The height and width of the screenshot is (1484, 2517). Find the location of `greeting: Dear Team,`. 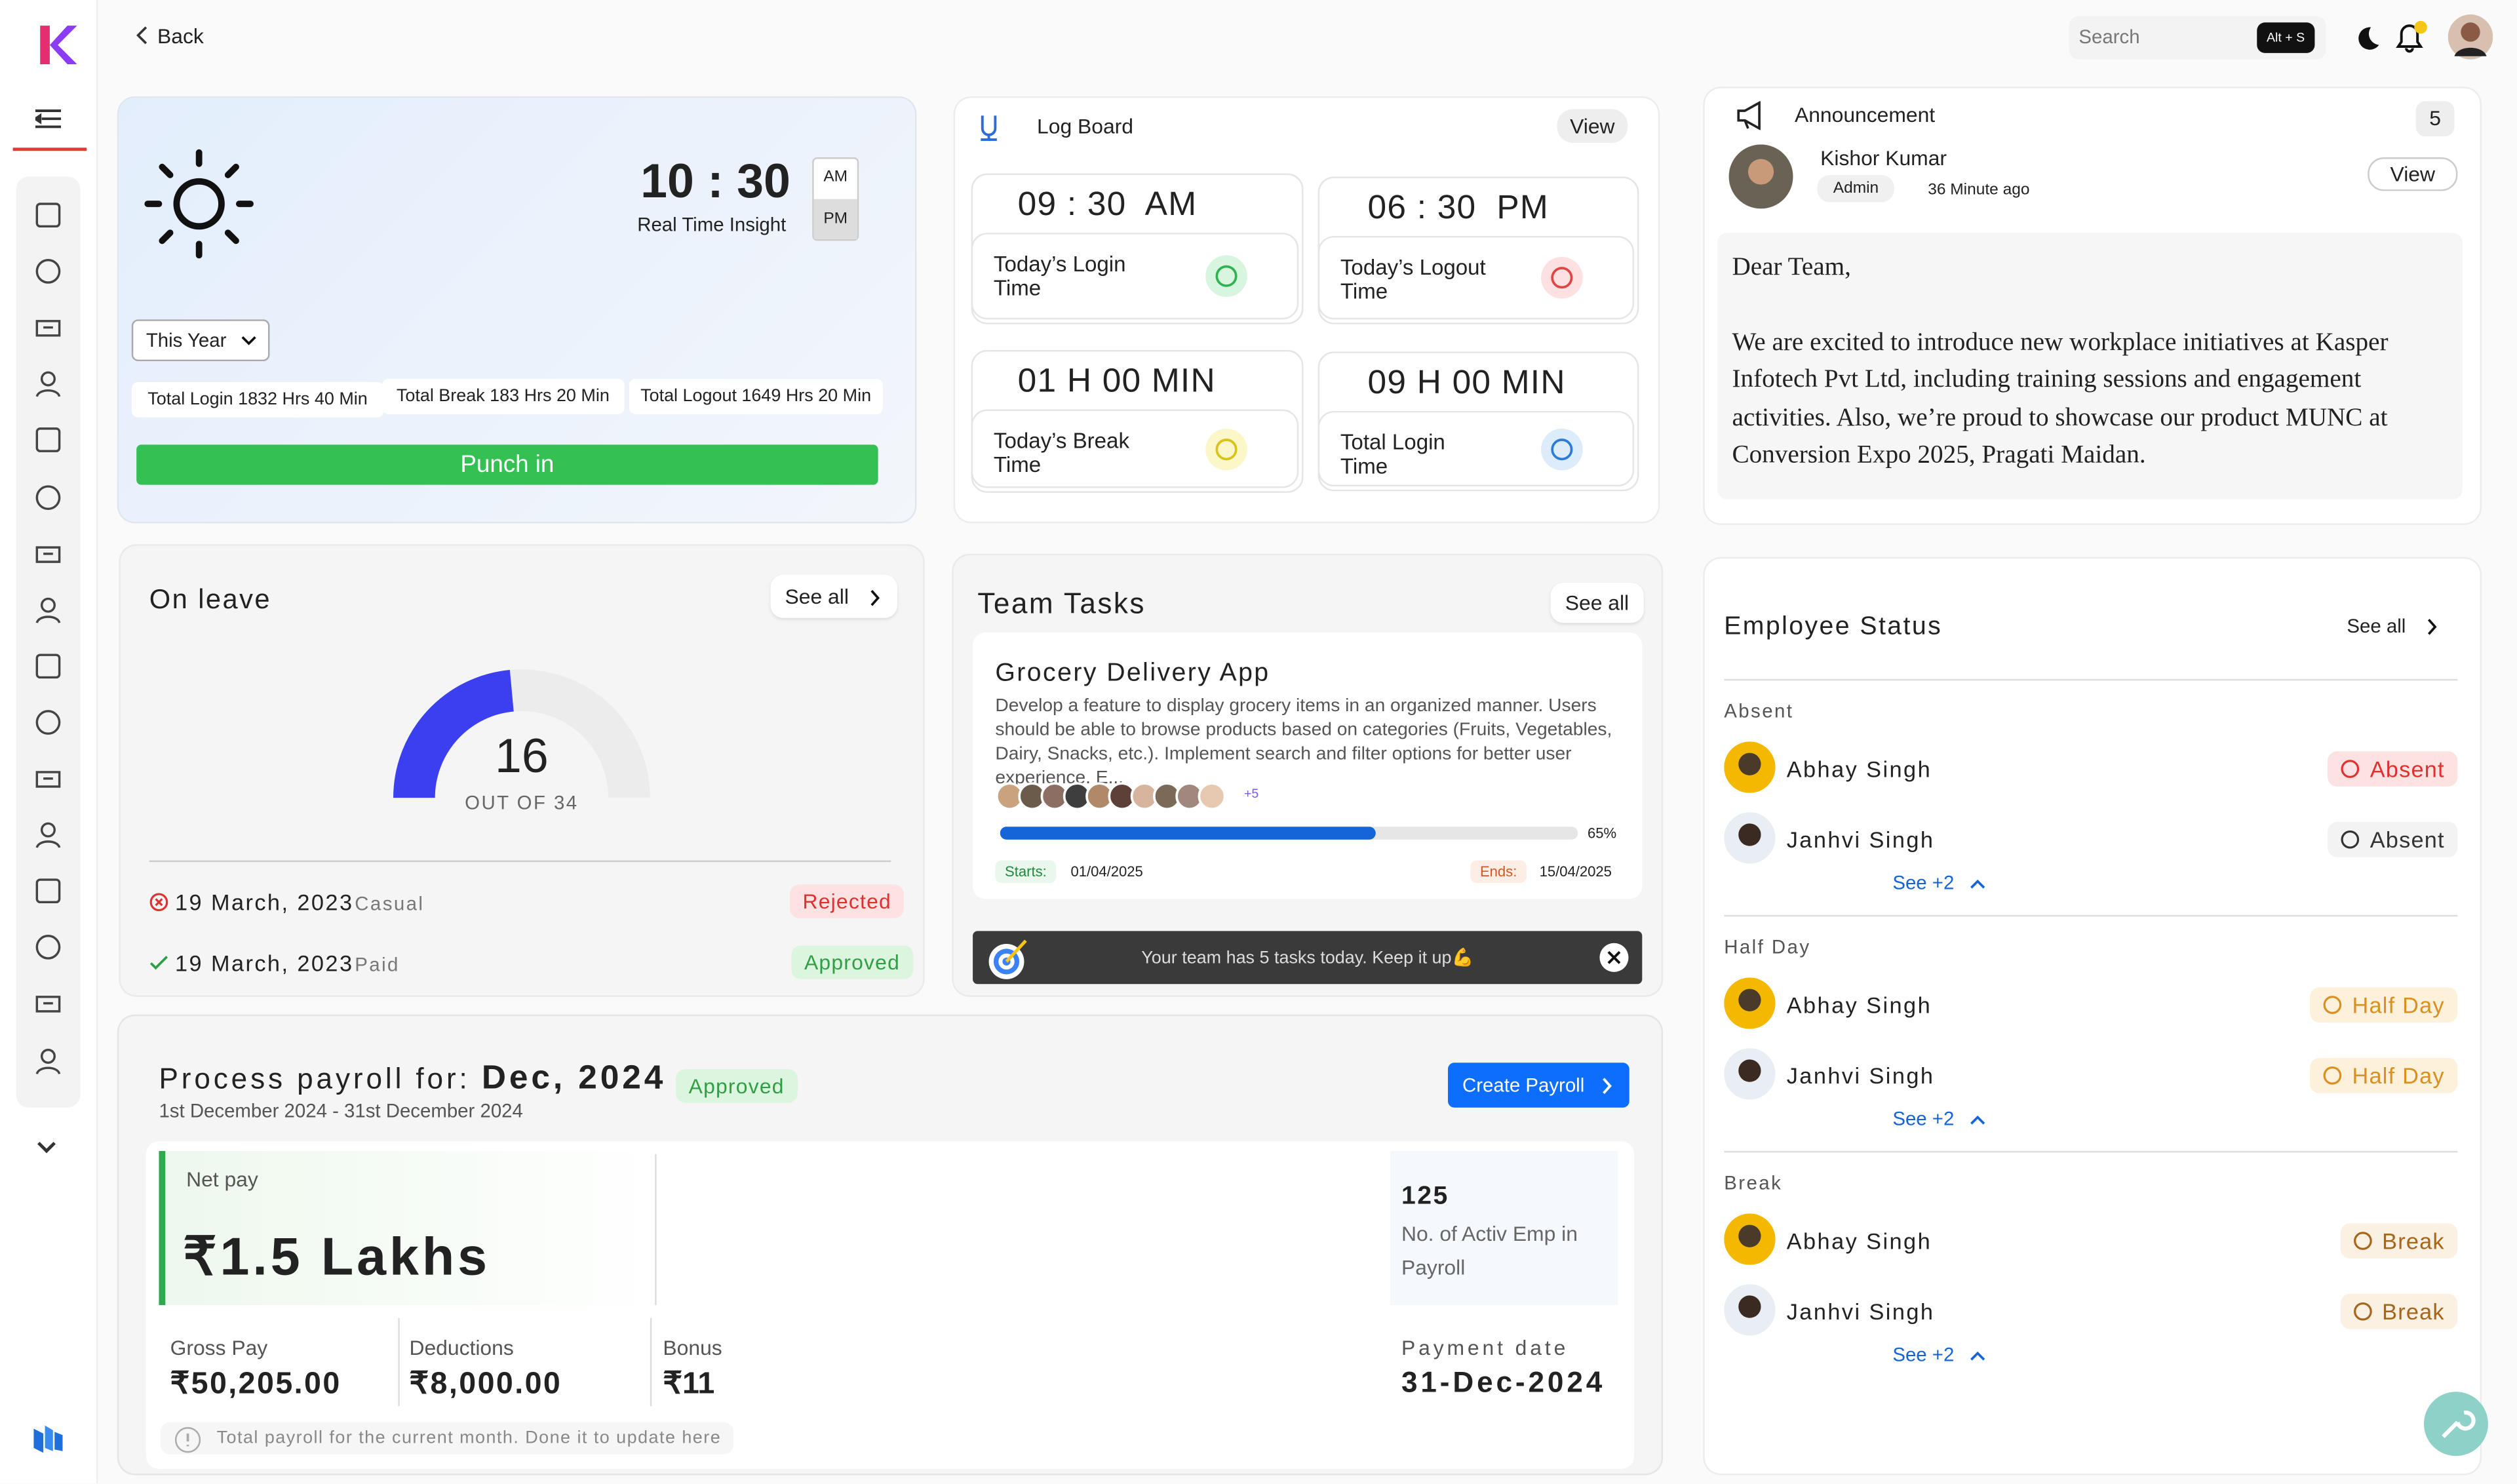

greeting: Dear Team, is located at coordinates (1792, 267).